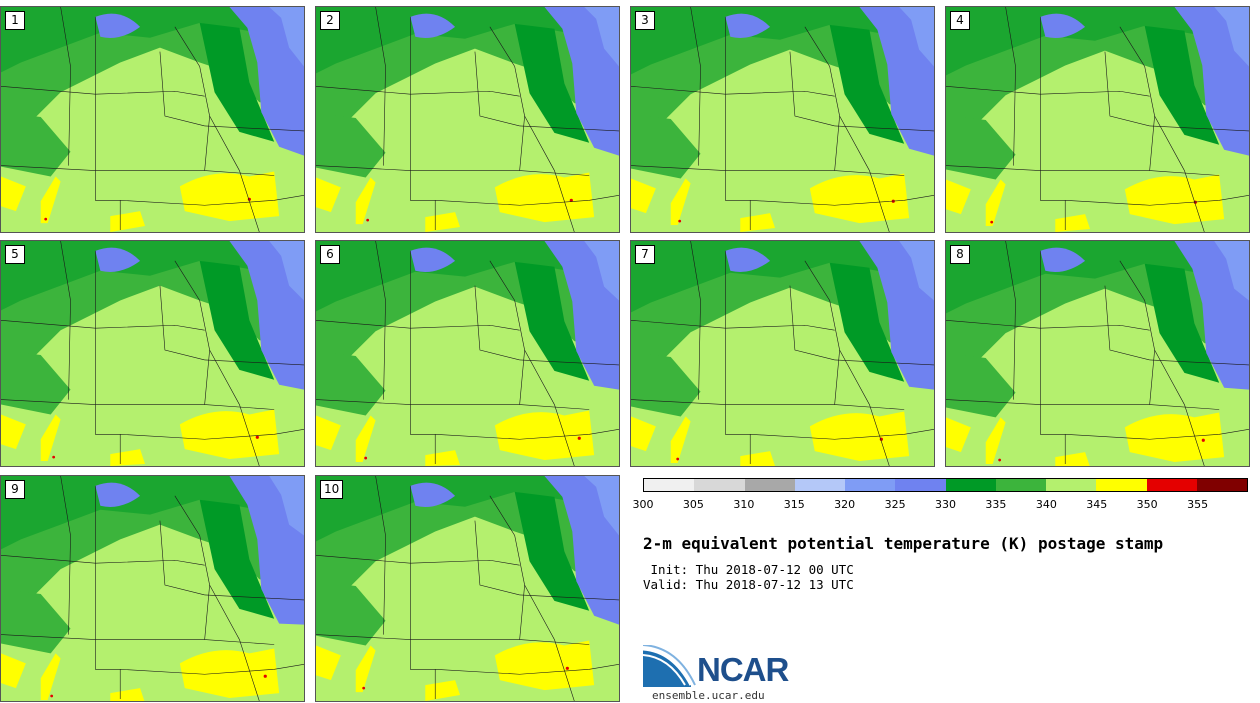 The width and height of the screenshot is (1260, 703). I want to click on colorbar-tick-label: 345, so click(1097, 504).